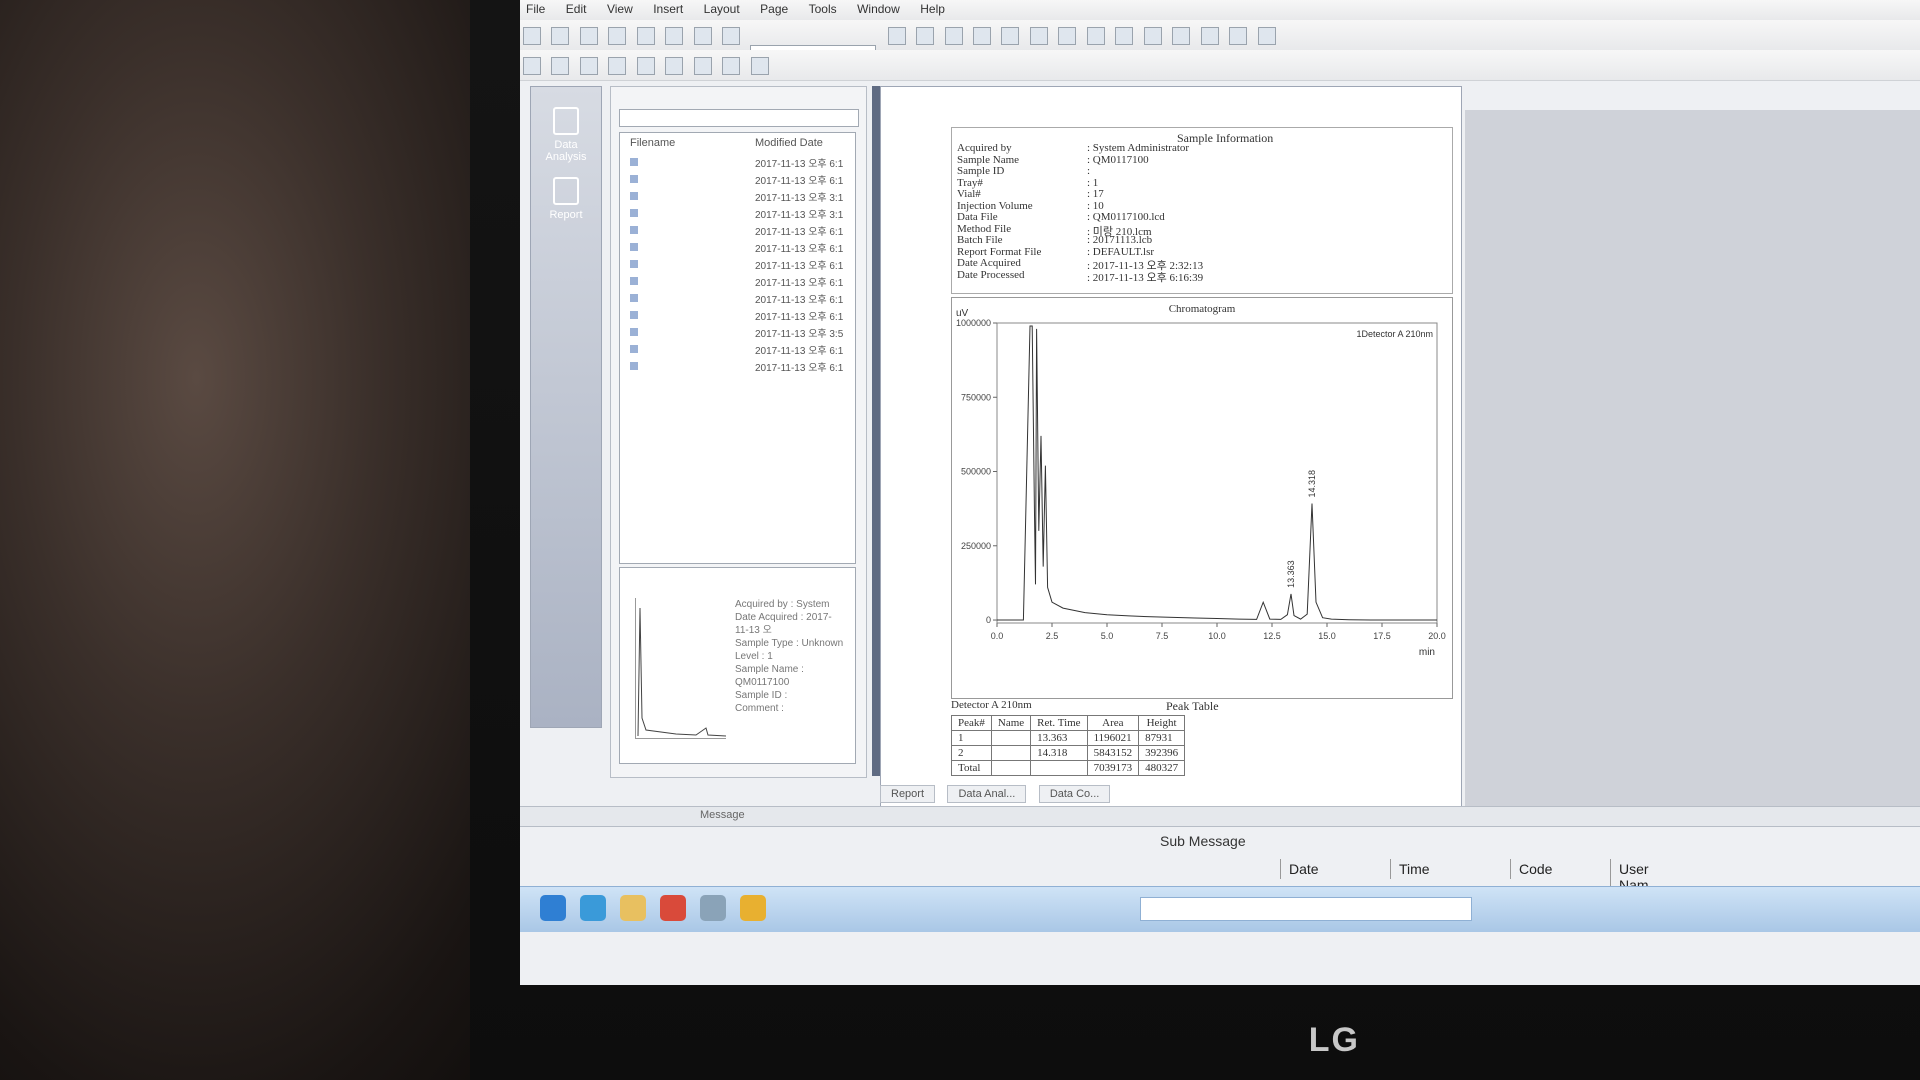 This screenshot has width=1920, height=1080. I want to click on last-page-icon, so click(1238, 36).